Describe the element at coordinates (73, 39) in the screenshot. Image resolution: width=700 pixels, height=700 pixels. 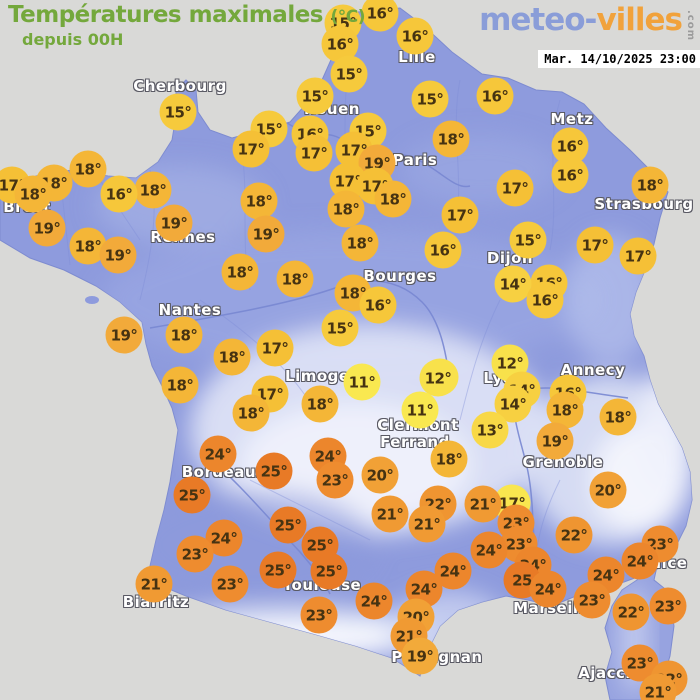
I see `subtitle: depuis 00H` at that location.